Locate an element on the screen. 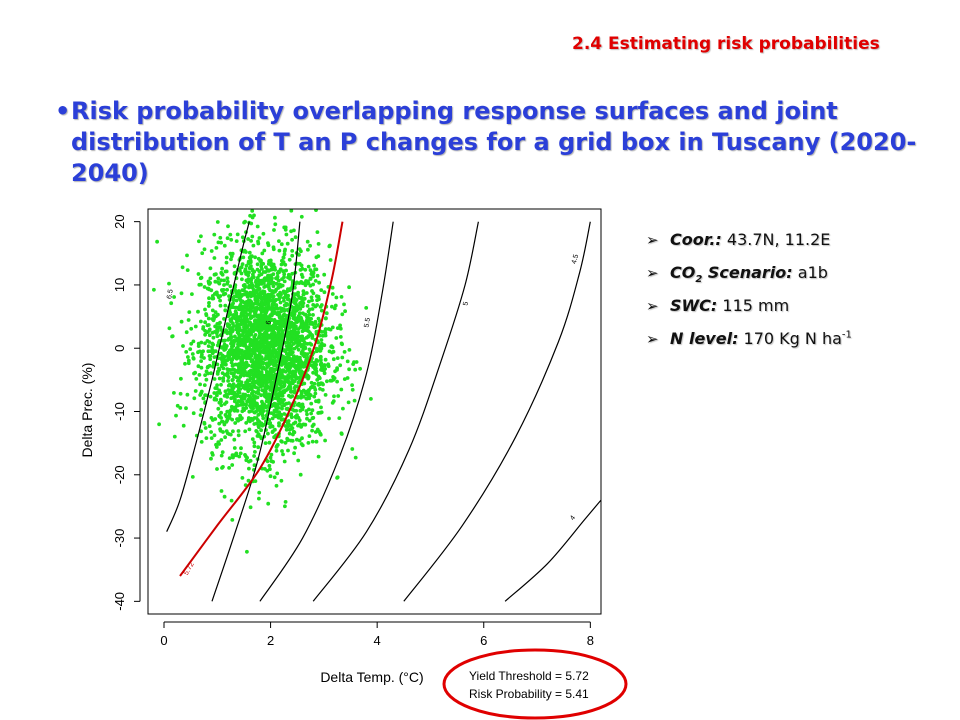 The width and height of the screenshot is (960, 720). contour-label: 5 is located at coordinates (467, 303).